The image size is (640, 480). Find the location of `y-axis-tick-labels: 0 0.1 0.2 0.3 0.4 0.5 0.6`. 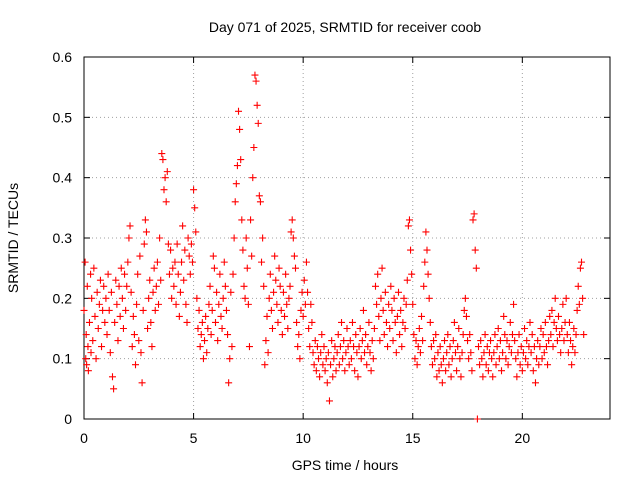

y-axis-tick-labels: 0 0.1 0.2 0.3 0.4 0.5 0.6 is located at coordinates (63, 238).